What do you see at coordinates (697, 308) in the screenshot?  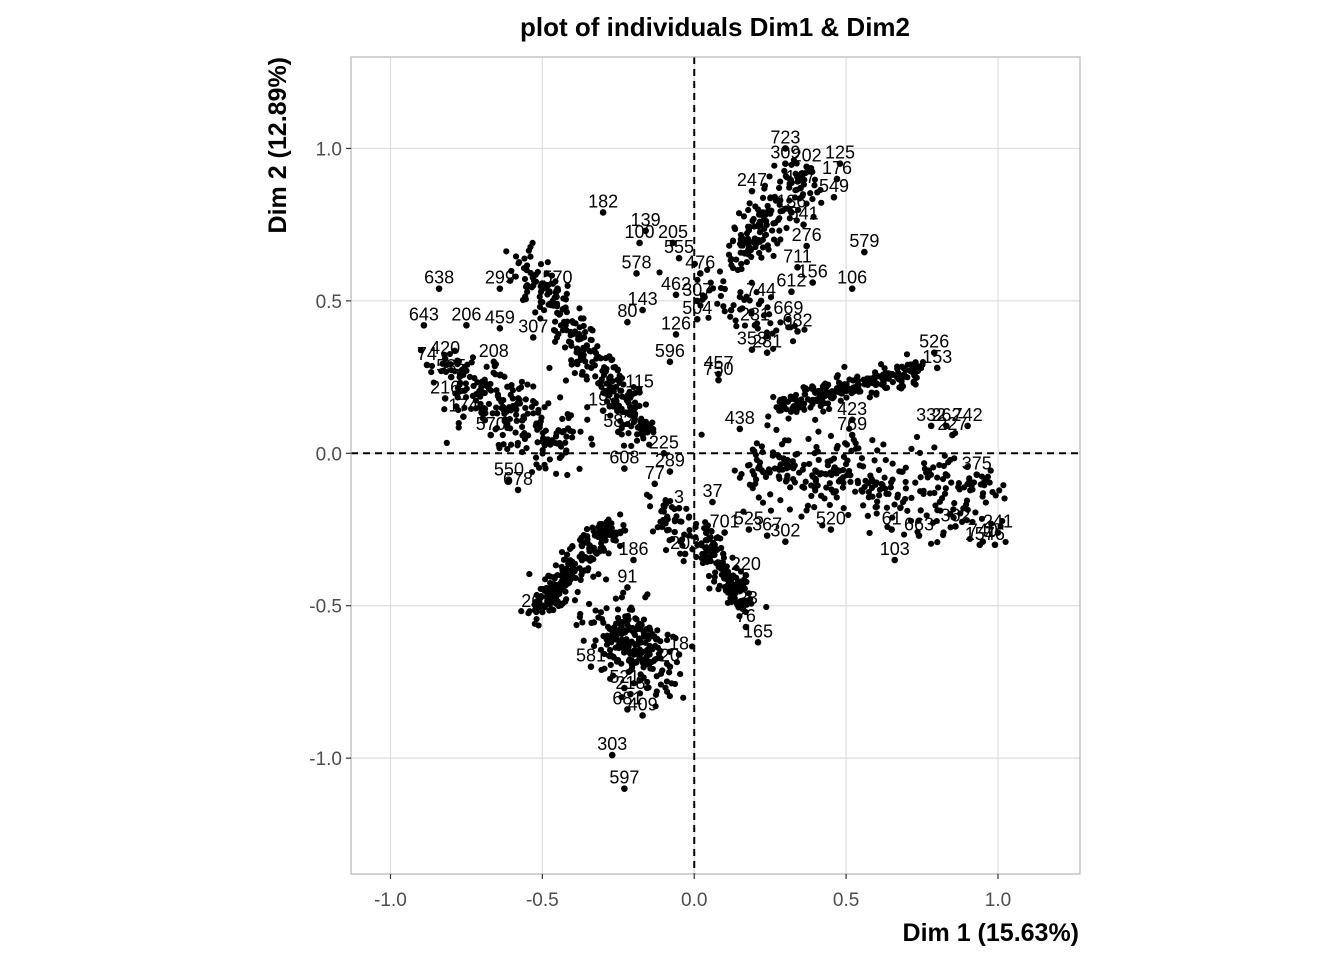 I see `point-label: 504` at bounding box center [697, 308].